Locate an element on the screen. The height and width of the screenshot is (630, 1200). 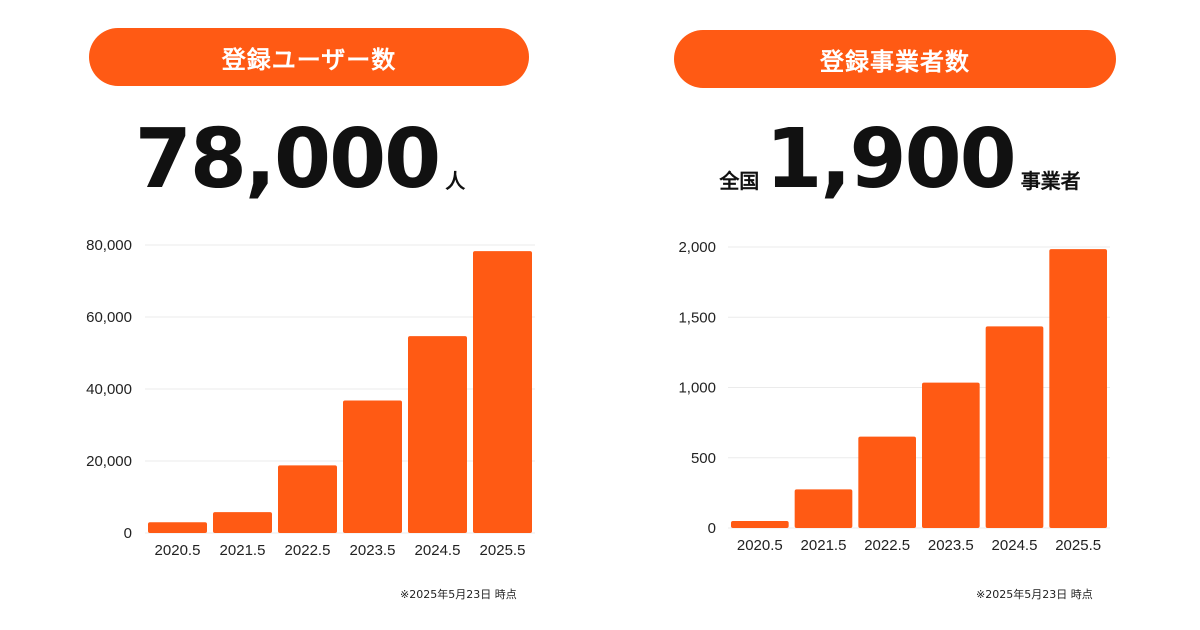
user-count-hero: 78,000 人 is located at coordinates (300, 160).